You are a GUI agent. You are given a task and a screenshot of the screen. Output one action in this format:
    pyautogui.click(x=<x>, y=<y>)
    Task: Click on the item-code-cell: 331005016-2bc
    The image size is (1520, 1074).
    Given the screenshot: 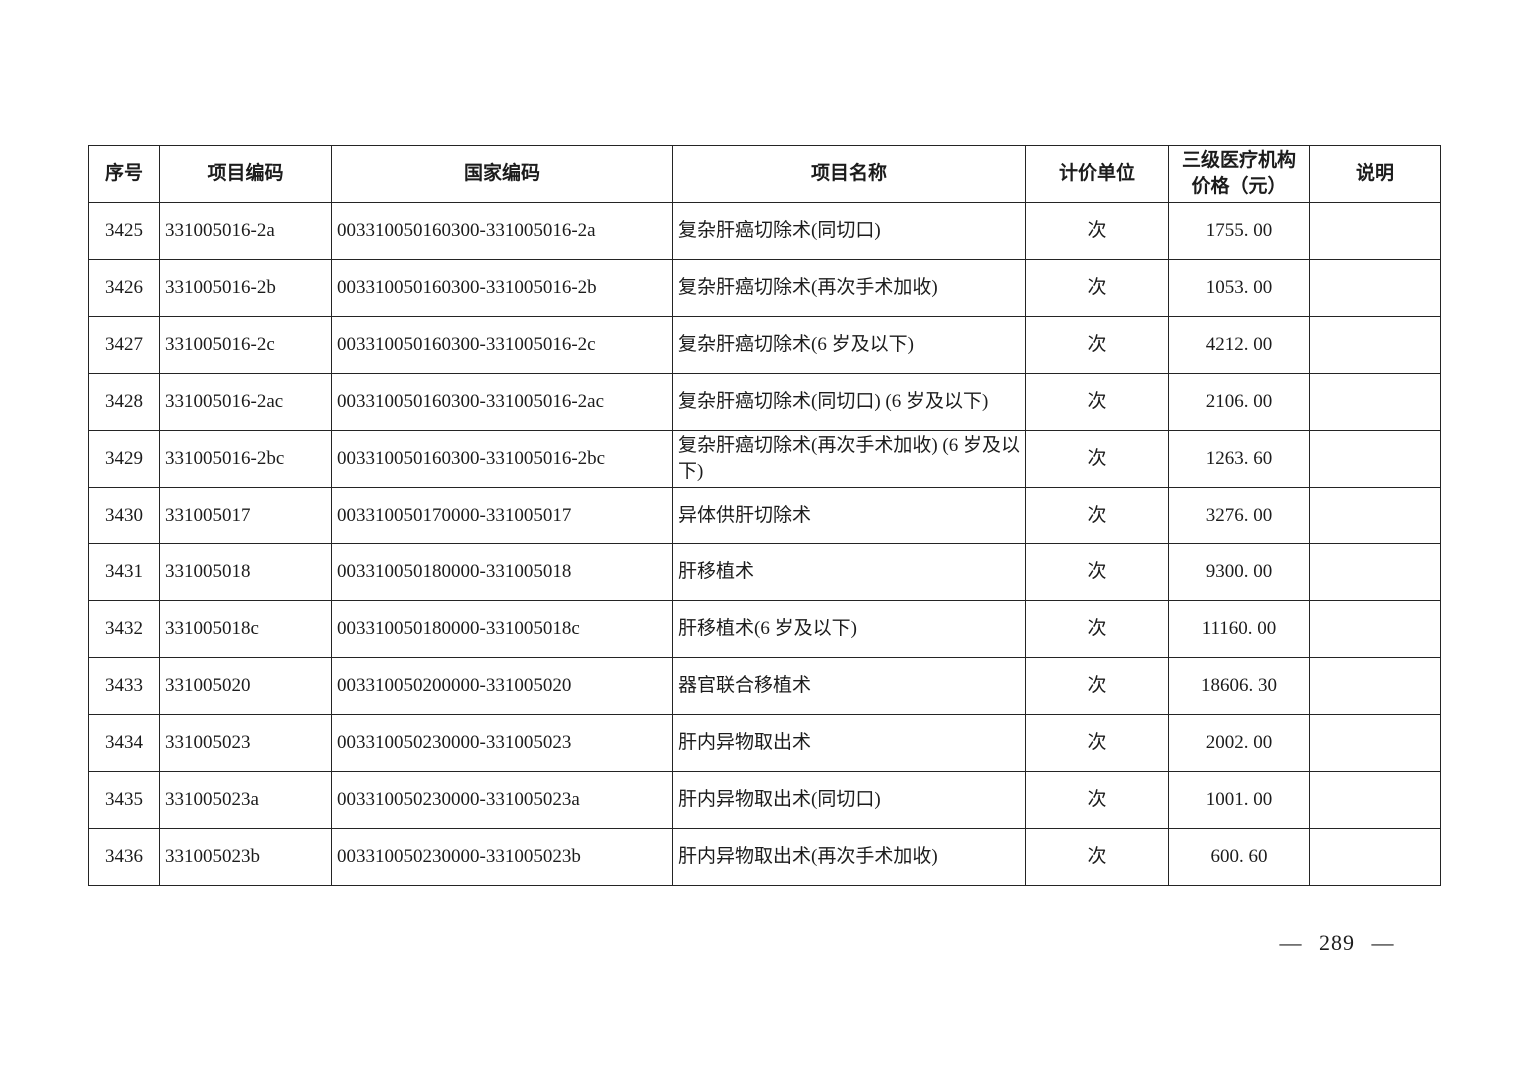 What is the action you would take?
    pyautogui.click(x=245, y=458)
    